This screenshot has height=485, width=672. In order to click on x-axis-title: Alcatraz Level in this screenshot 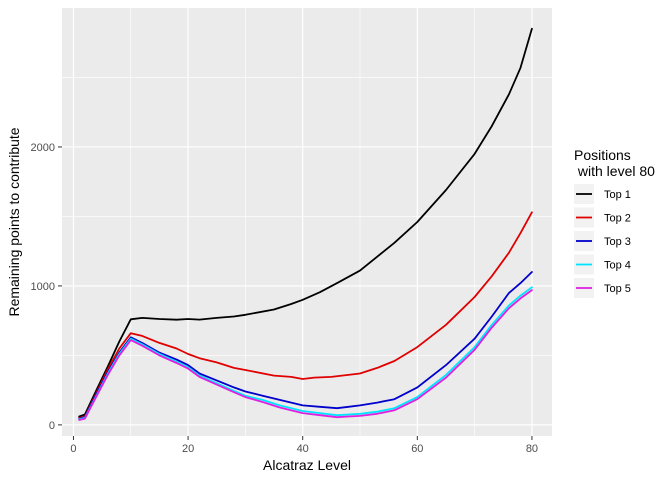, I will do `click(307, 465)`.